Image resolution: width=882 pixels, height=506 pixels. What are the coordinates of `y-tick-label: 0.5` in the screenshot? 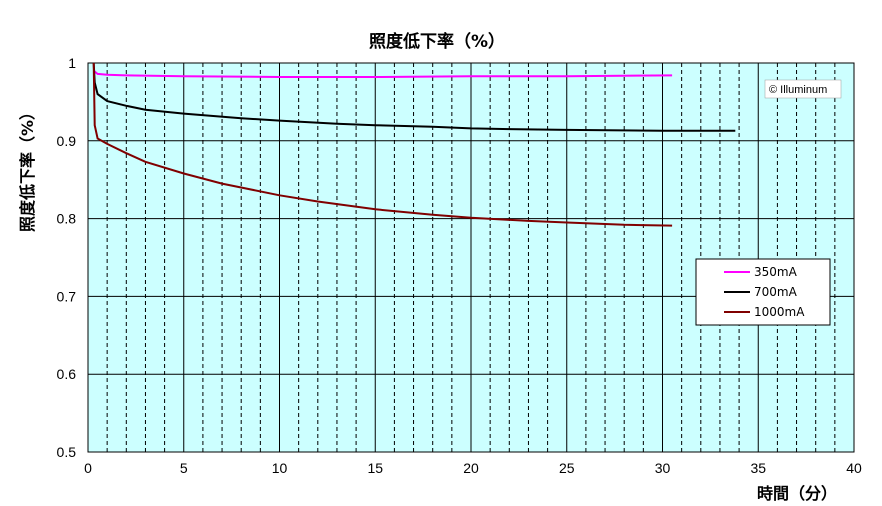 It's located at (67, 452).